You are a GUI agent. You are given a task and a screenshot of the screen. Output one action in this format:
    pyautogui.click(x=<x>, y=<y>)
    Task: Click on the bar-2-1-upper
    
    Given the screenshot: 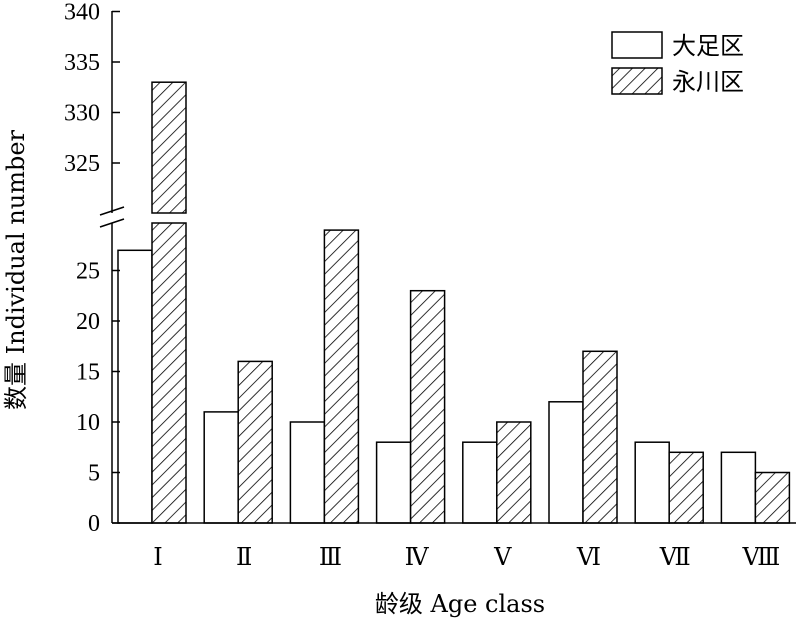 What is the action you would take?
    pyautogui.click(x=169, y=147)
    